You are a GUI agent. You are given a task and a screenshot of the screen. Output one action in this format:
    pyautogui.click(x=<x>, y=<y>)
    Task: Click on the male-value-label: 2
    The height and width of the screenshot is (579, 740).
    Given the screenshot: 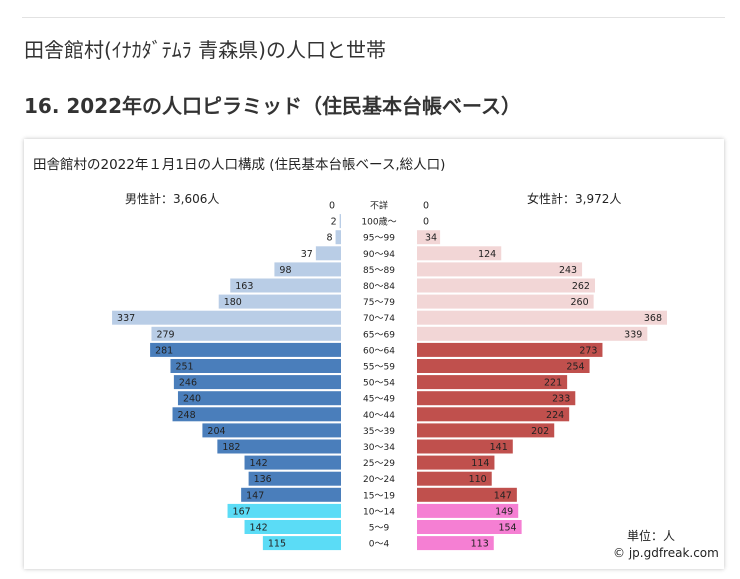 What is the action you would take?
    pyautogui.click(x=334, y=222)
    